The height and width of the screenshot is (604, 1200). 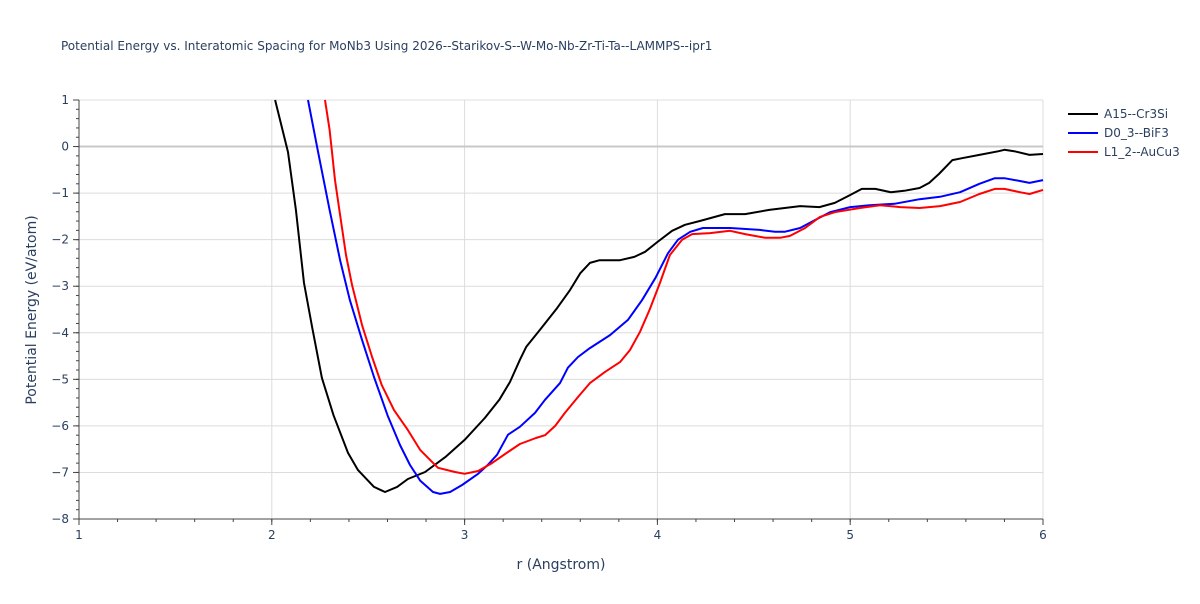 I want to click on x-tick-label: 3, so click(x=465, y=535).